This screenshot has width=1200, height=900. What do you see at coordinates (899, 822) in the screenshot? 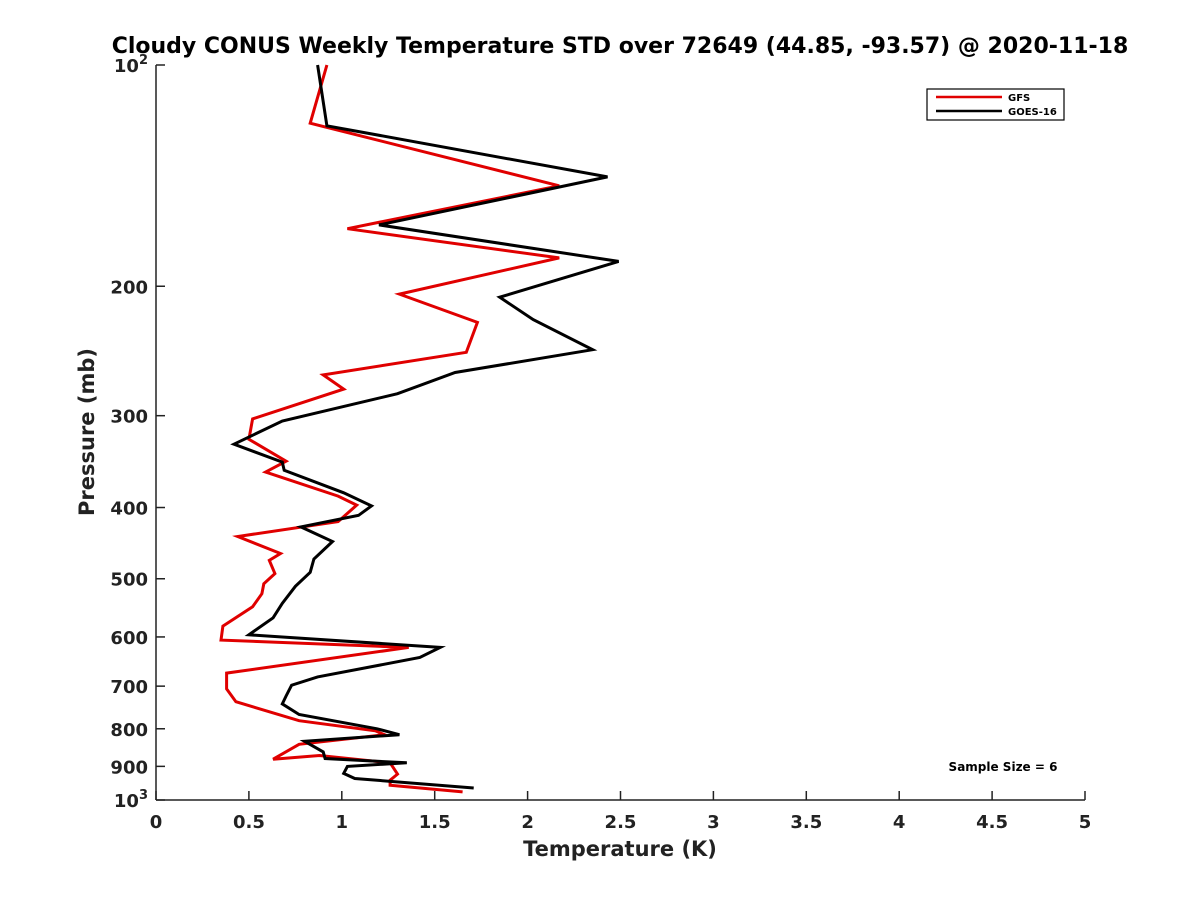
I see `x-tick-label: 4` at bounding box center [899, 822].